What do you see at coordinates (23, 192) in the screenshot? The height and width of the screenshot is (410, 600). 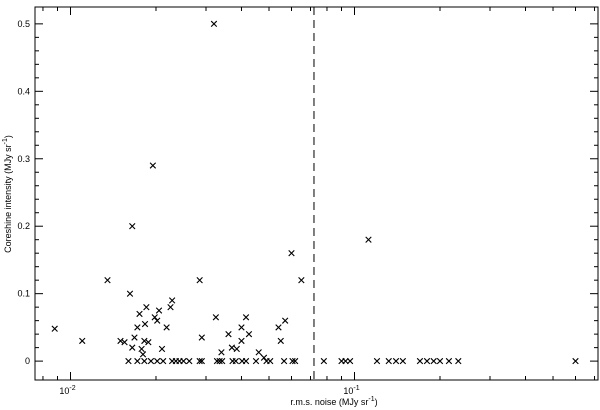 I see `y-tick-labels: 0 0.1 0.2 0.3 0.4 0.5` at bounding box center [23, 192].